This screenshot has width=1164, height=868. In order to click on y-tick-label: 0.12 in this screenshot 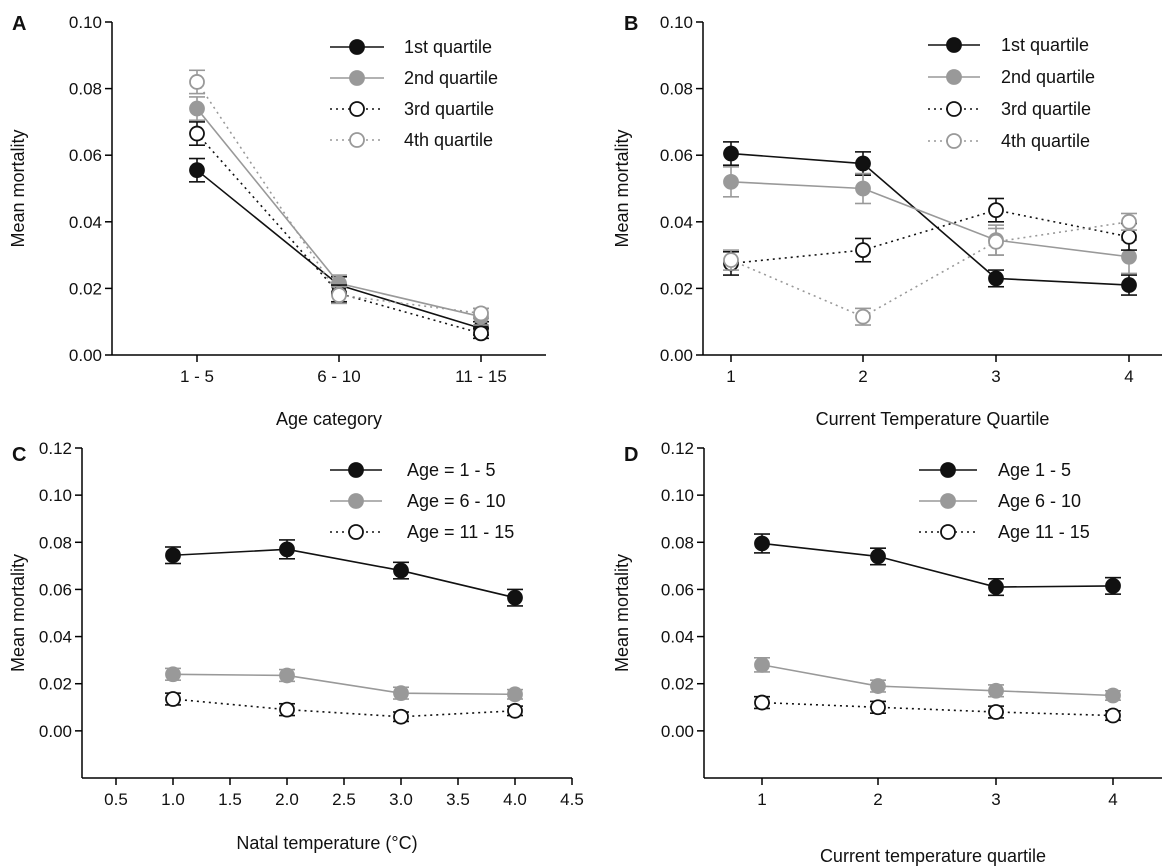, I will do `click(55, 448)`.